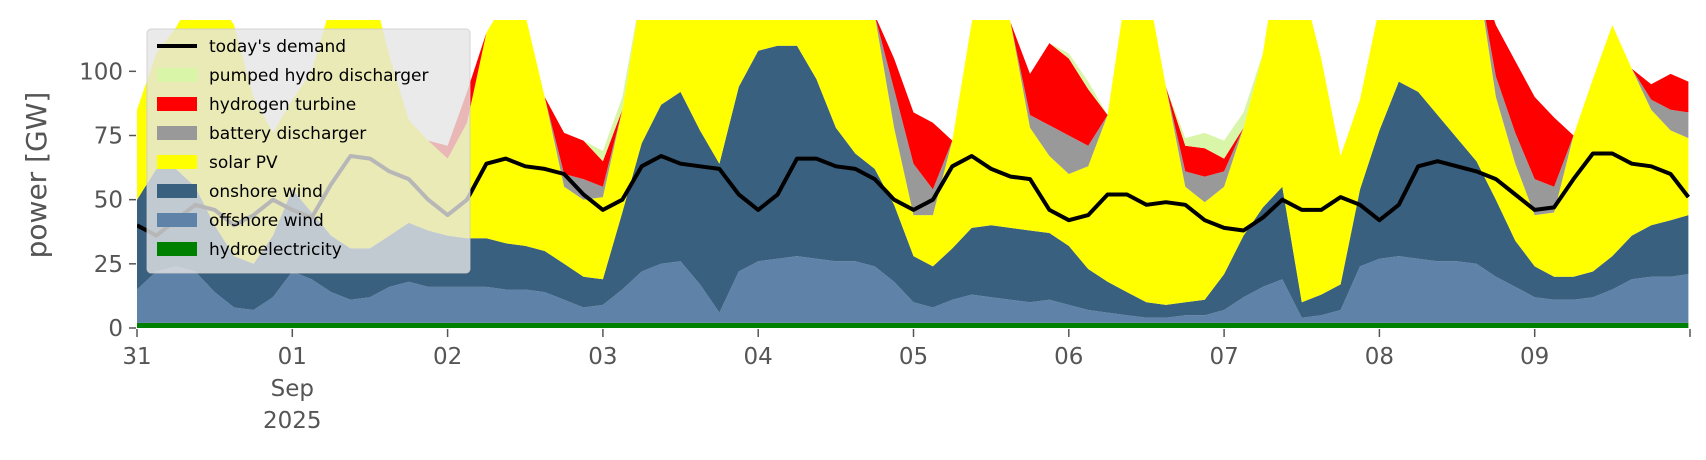 The width and height of the screenshot is (1706, 460). Describe the element at coordinates (758, 357) in the screenshot. I see `x-tick-label: 04` at that location.